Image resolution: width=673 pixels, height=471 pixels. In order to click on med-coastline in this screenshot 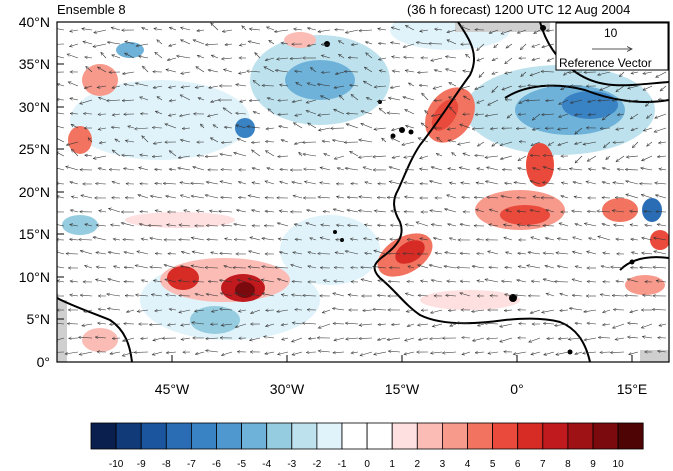, I will do `click(586, 93)`.